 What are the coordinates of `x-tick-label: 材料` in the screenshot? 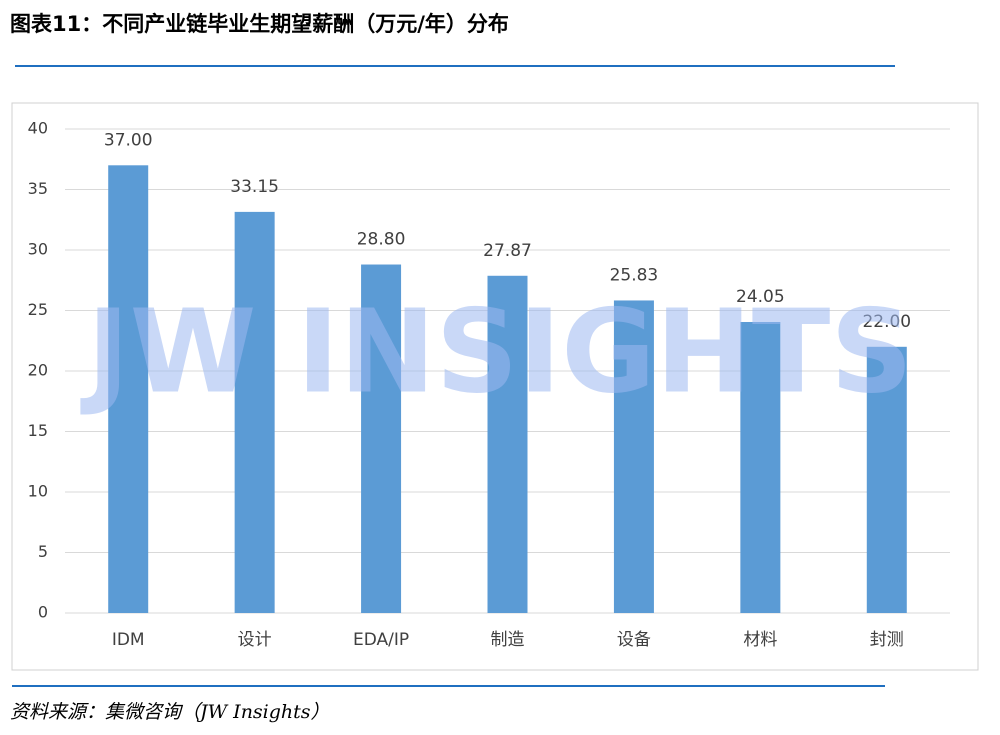 It's located at (760, 640).